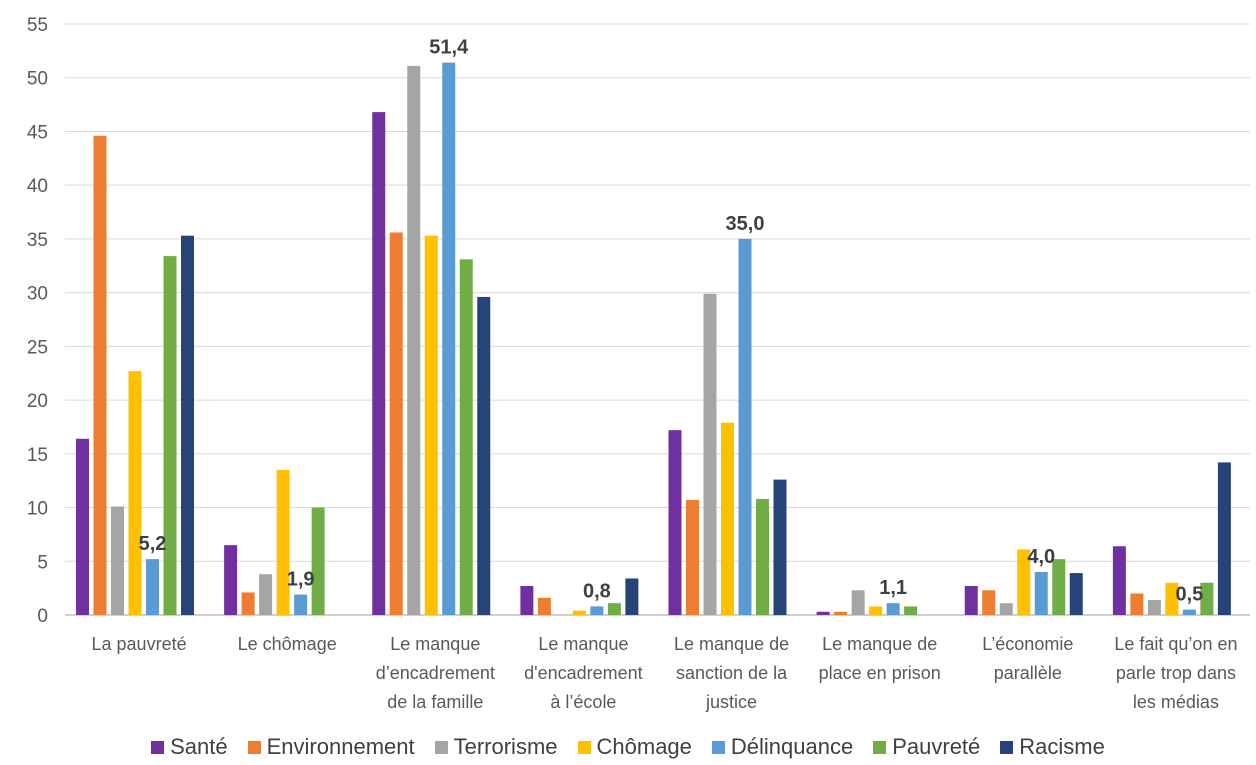  What do you see at coordinates (435, 673) in the screenshot?
I see `x-tick-label: d’encadrement` at bounding box center [435, 673].